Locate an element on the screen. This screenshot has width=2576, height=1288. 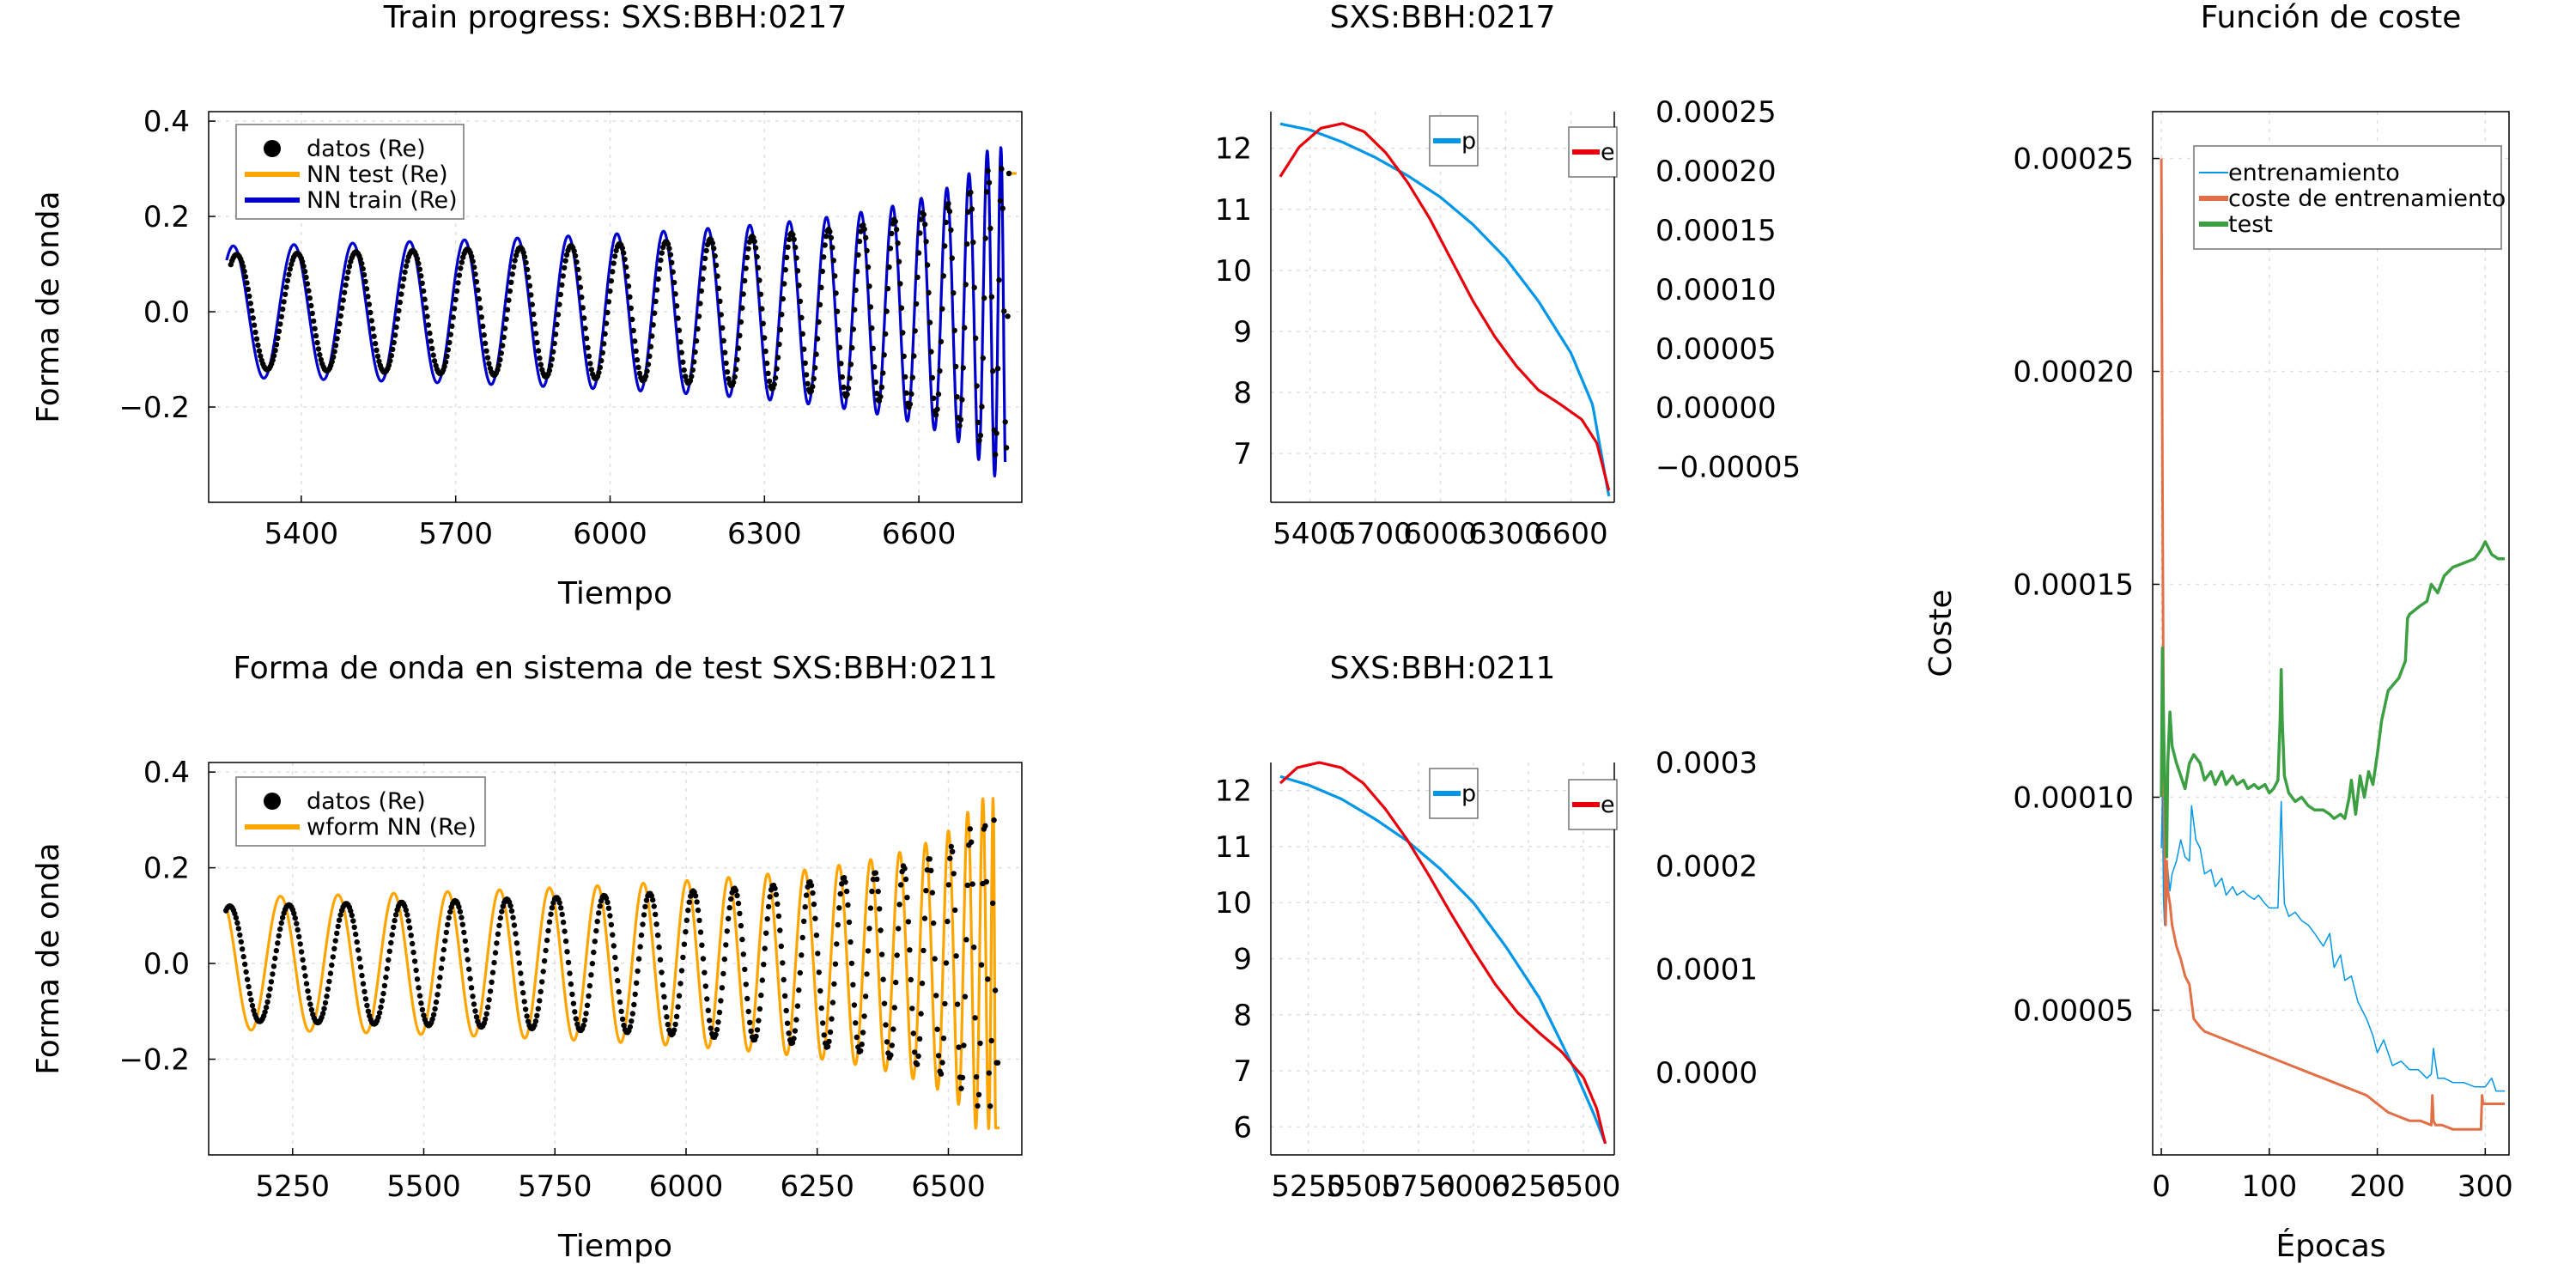
legend-label: wform NN (Re) is located at coordinates (392, 828).